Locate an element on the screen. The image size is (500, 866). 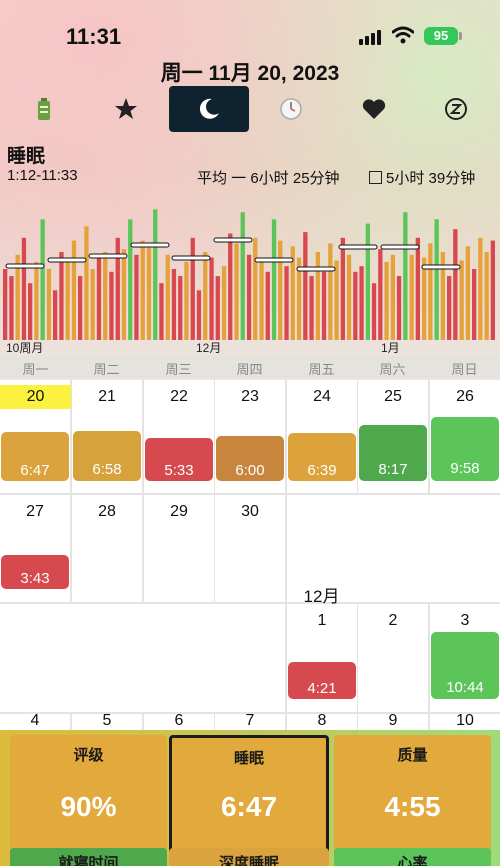
tab-zzz is located at coordinates (456, 109).